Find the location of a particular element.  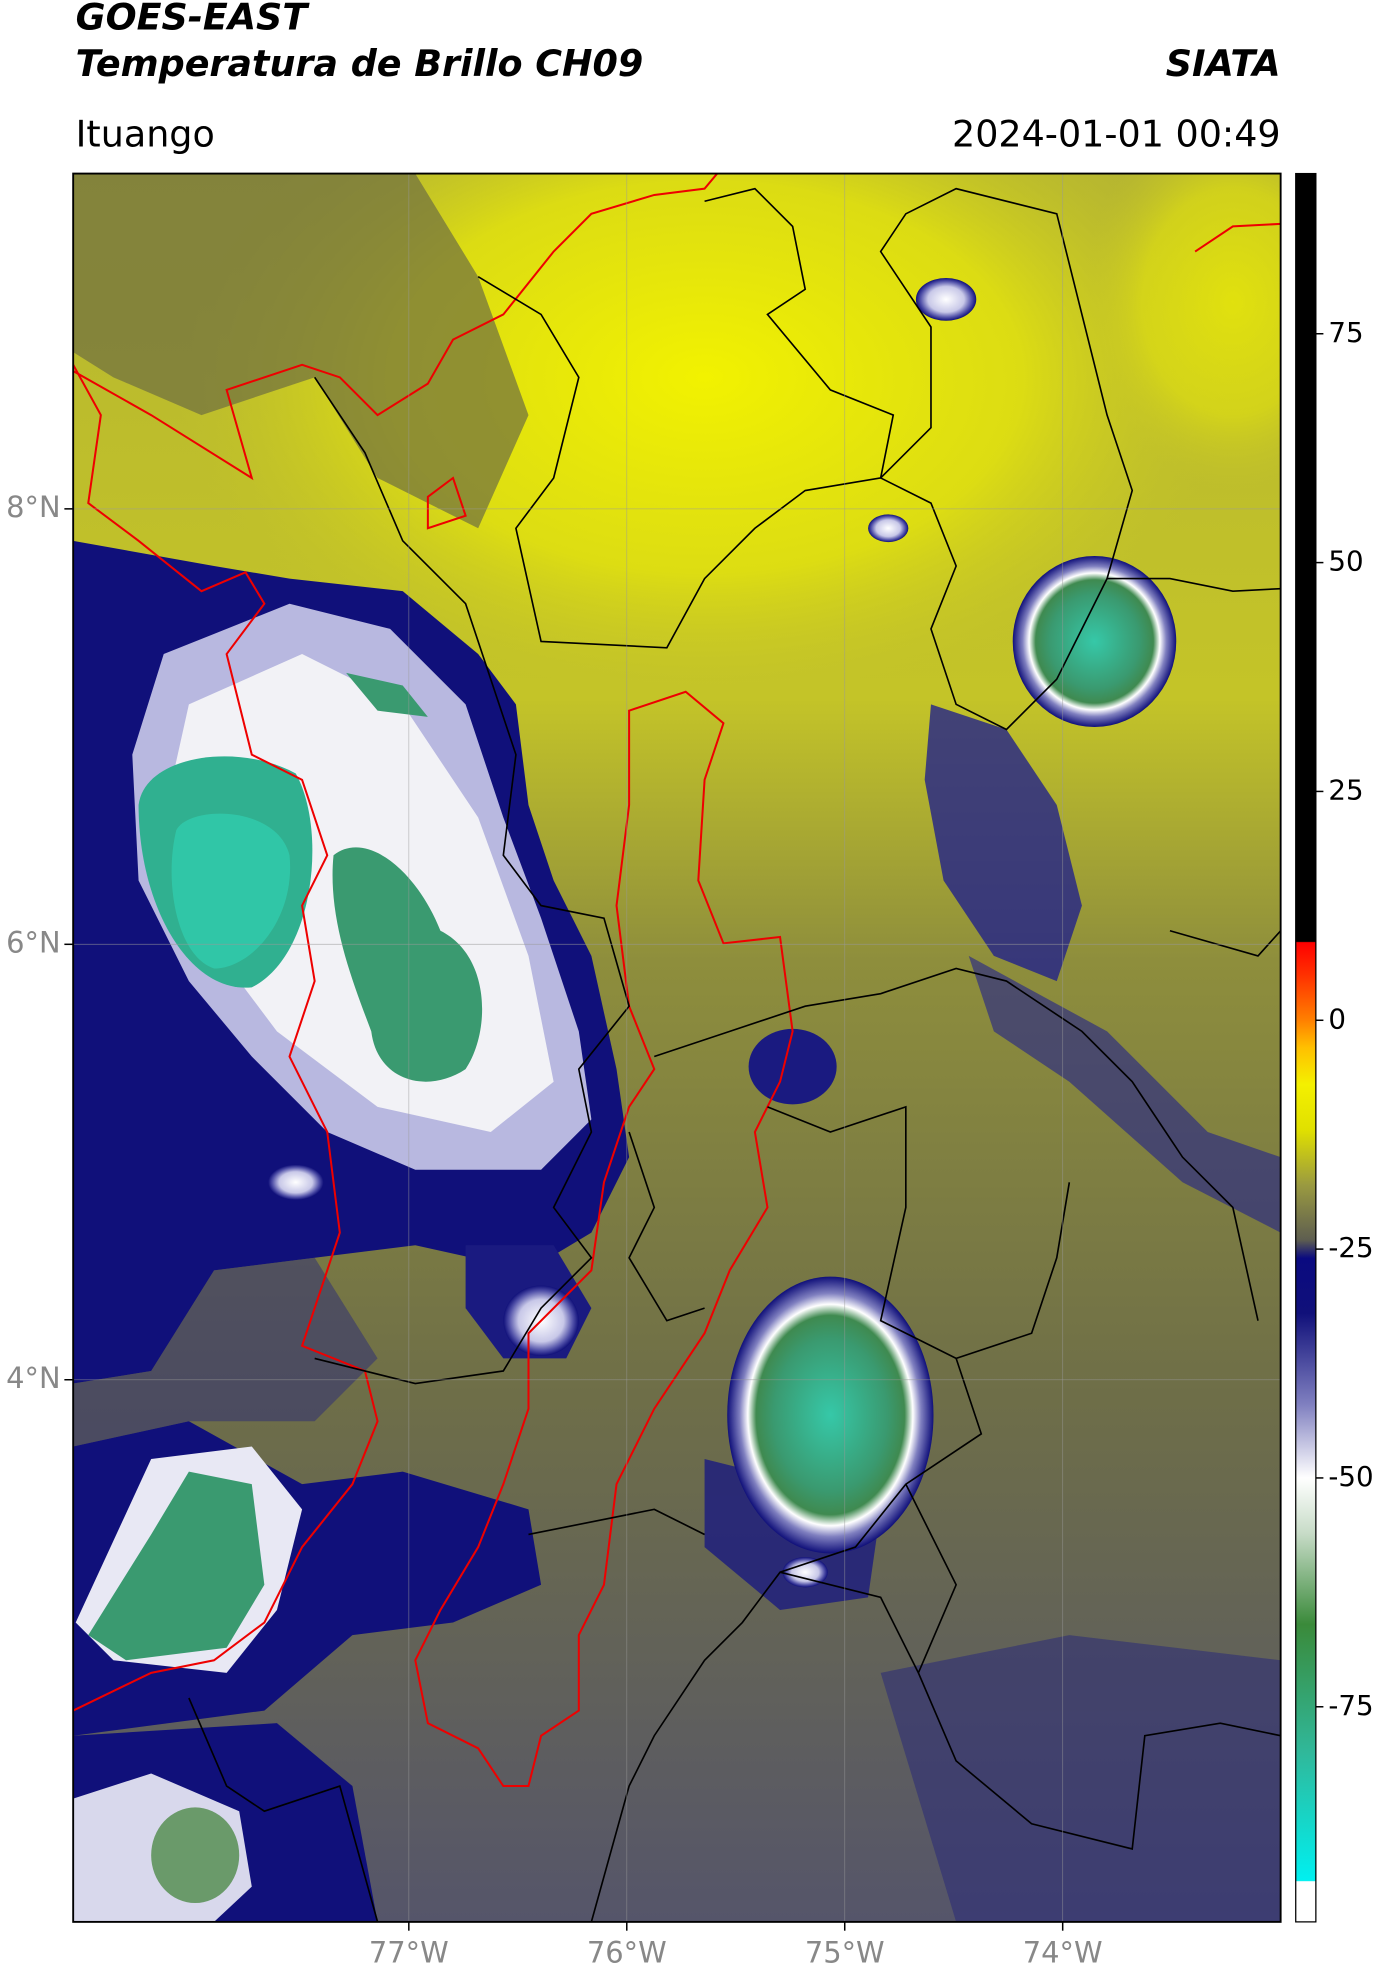

colorbar-tick-label: 50 is located at coordinates (1345, 561).